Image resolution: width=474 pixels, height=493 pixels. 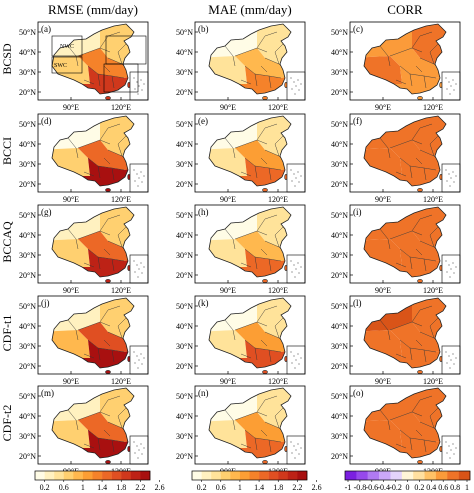 What do you see at coordinates (405, 9) in the screenshot?
I see `column-title-corr: CORR` at bounding box center [405, 9].